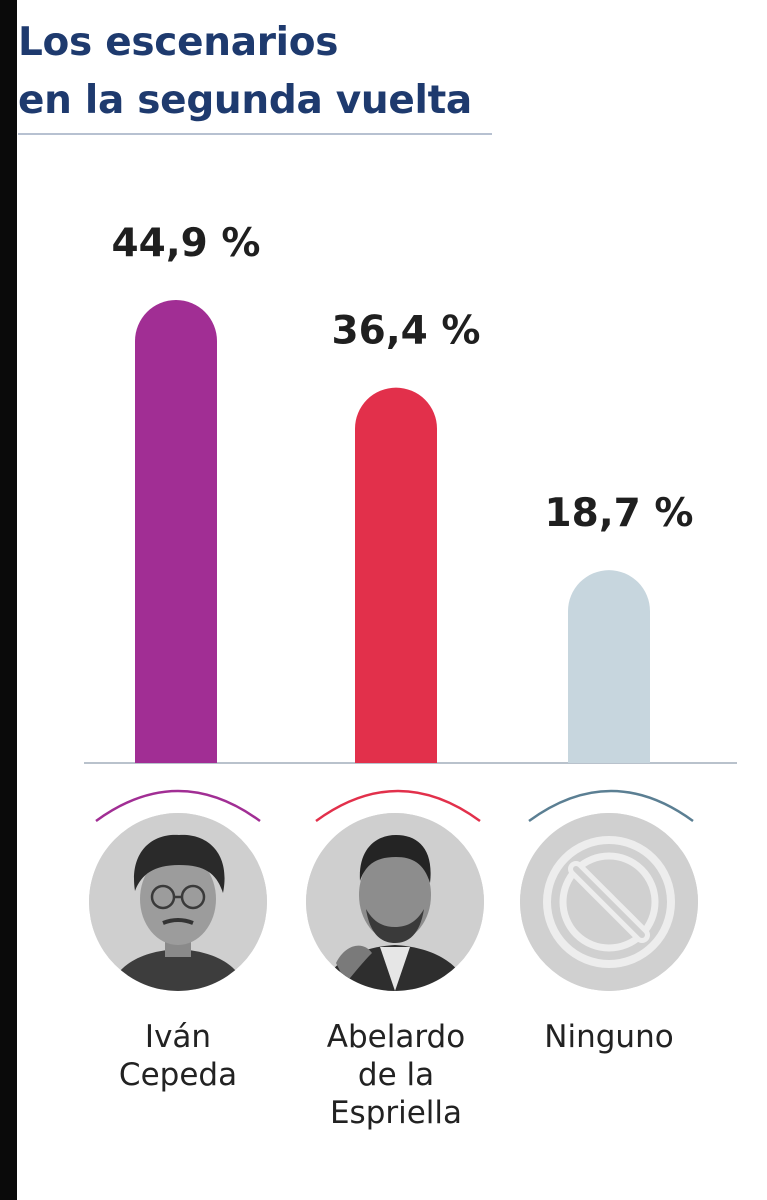 Image resolution: width=767 pixels, height=1200 pixels. Describe the element at coordinates (8, 600) in the screenshot. I see `left-edge-strip` at that location.